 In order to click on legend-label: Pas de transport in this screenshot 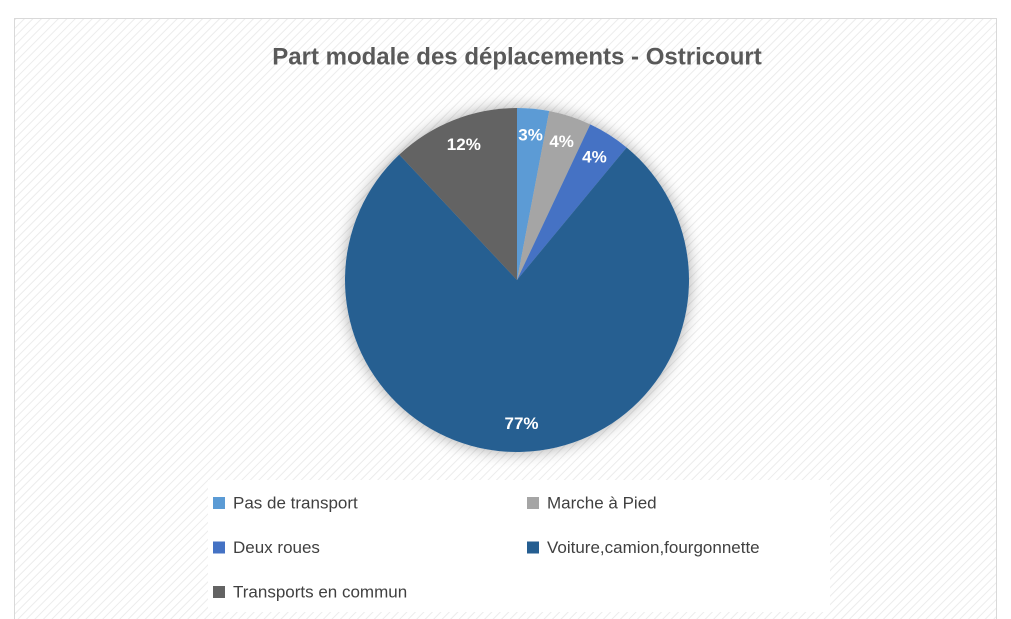, I will do `click(295, 502)`.